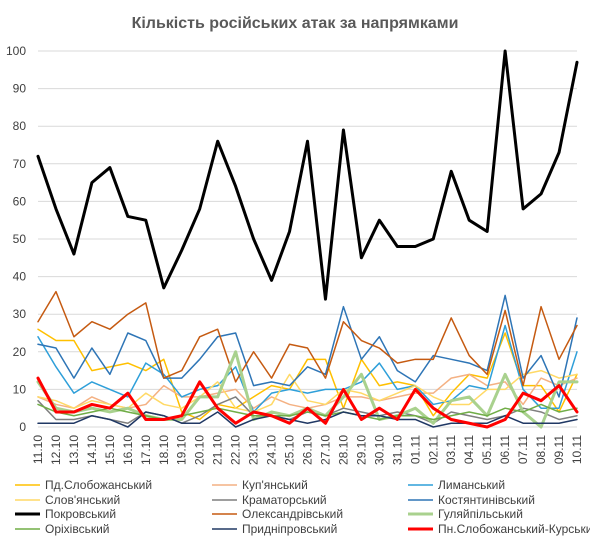 The height and width of the screenshot is (540, 590). I want to click on x-tick-label: 09.11, so click(559, 449).